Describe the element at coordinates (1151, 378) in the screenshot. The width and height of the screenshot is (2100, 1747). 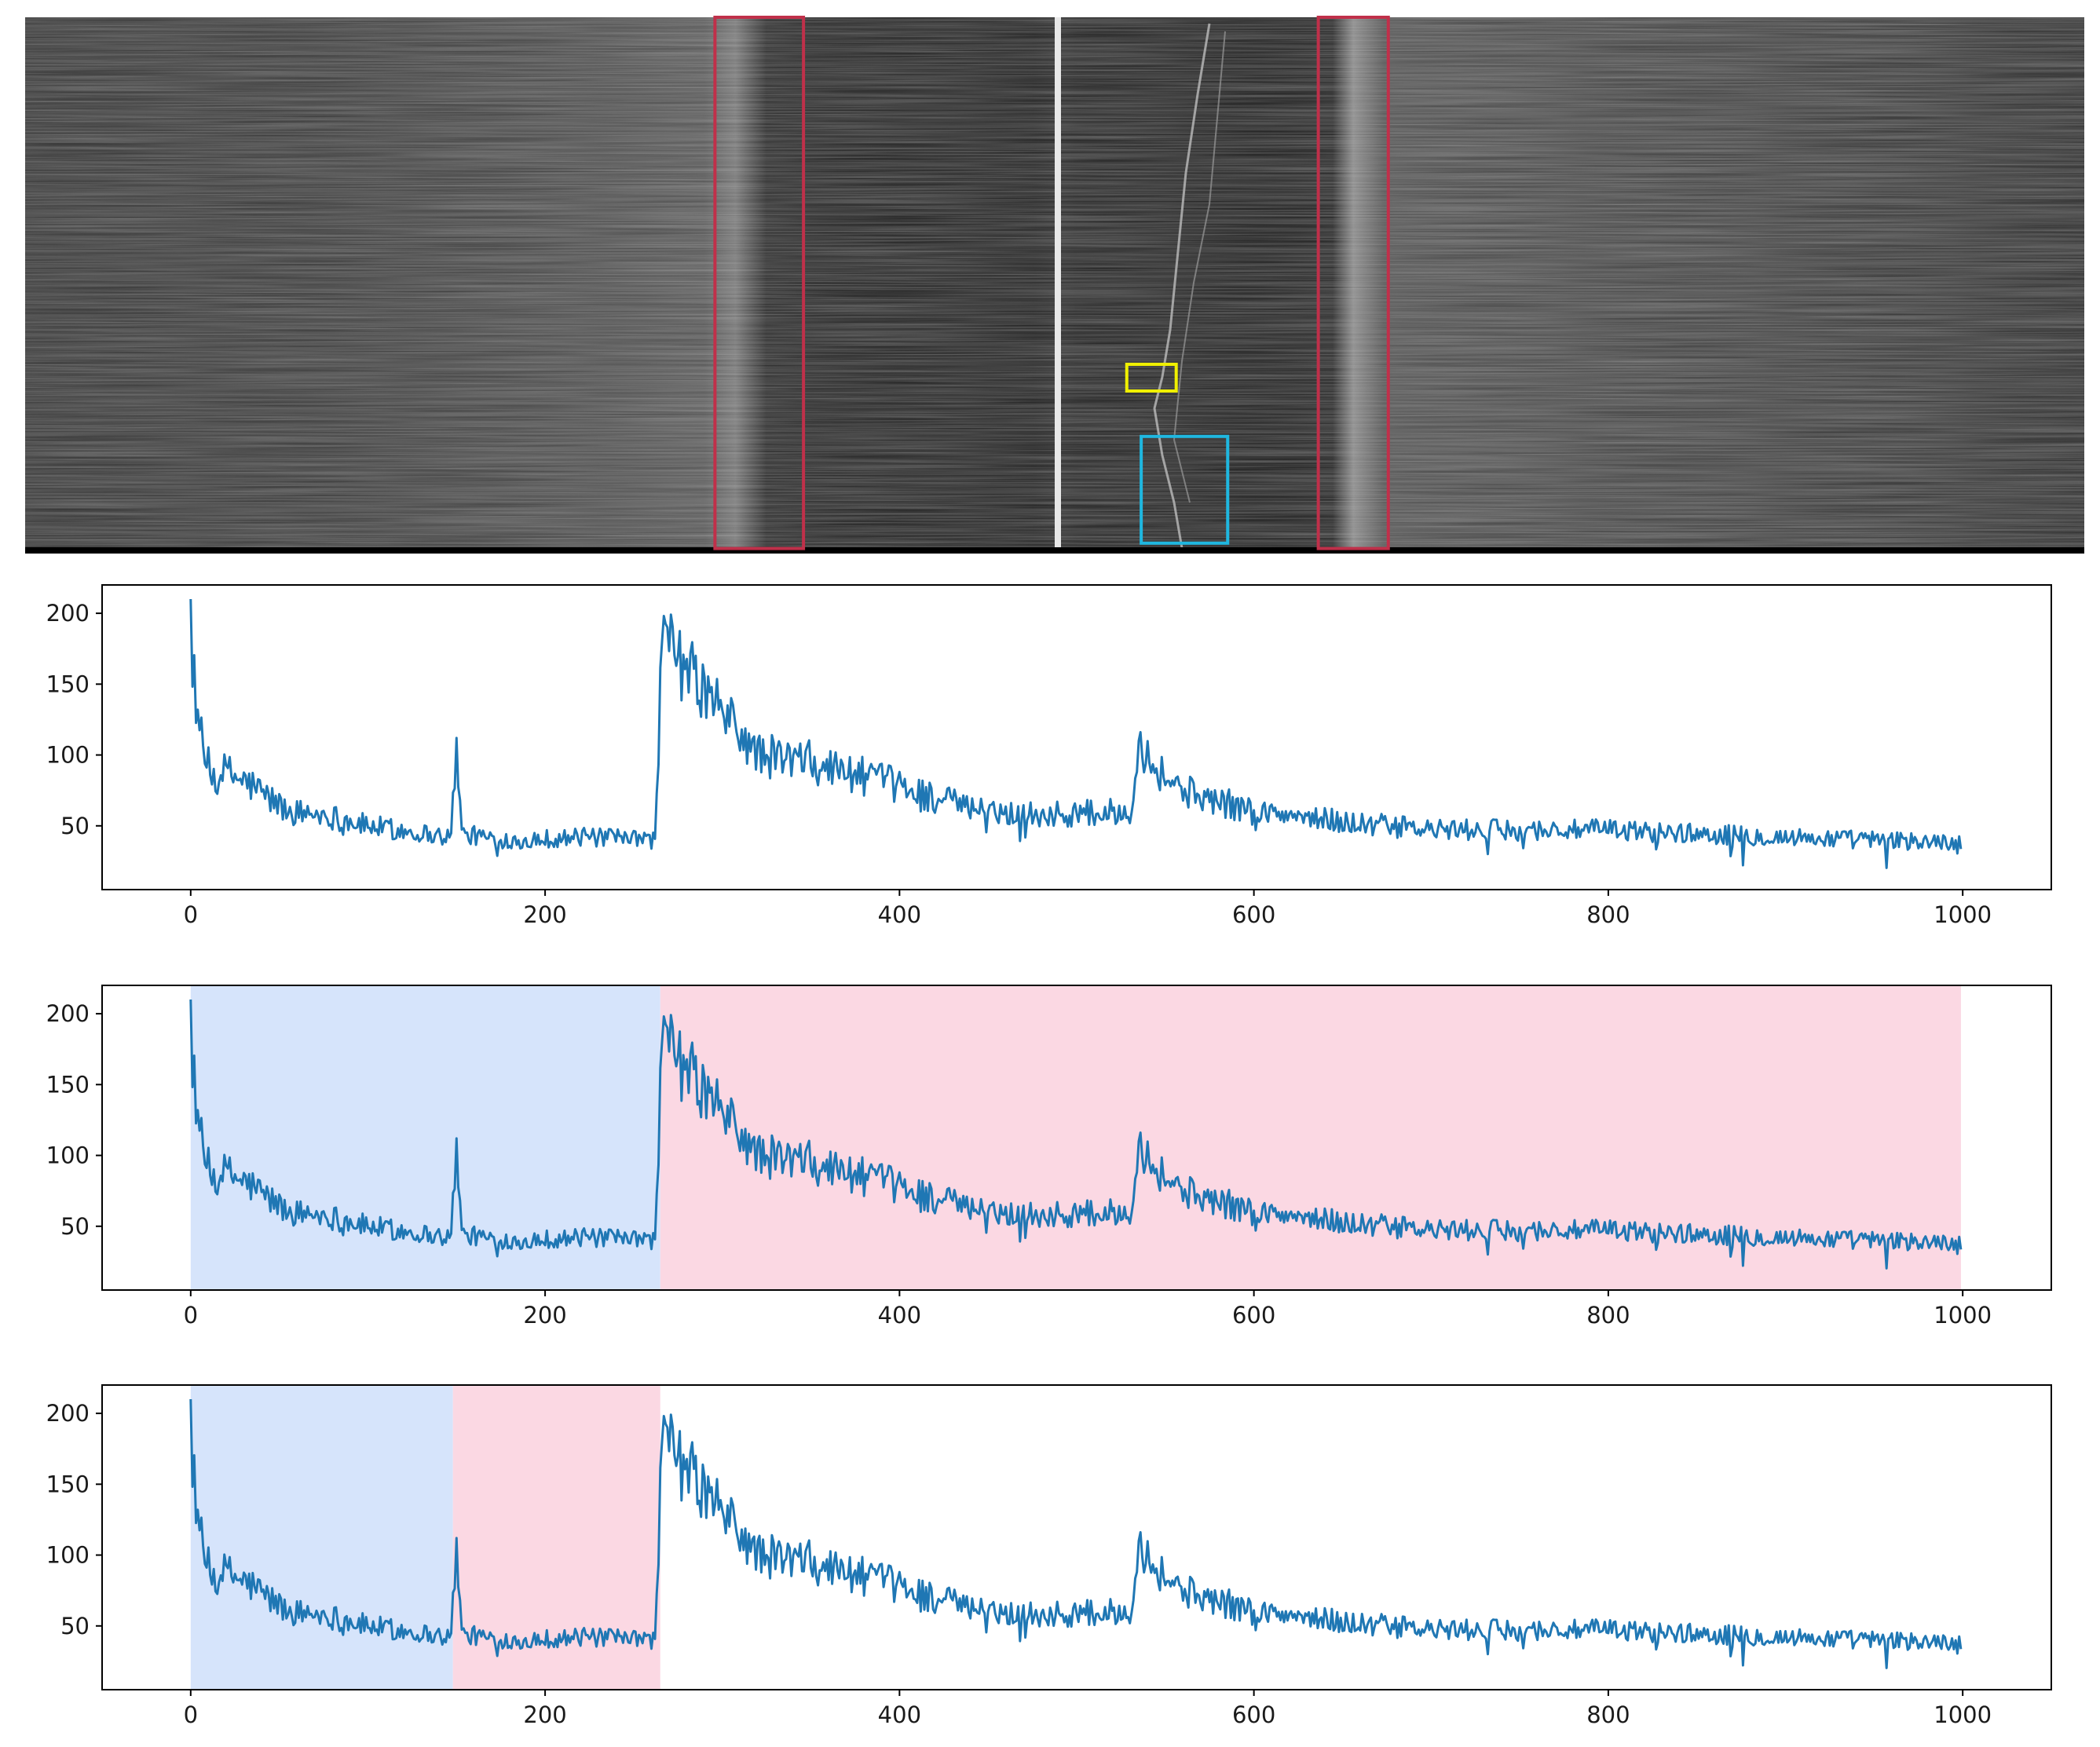
I see `annotation-box-target-small` at that location.